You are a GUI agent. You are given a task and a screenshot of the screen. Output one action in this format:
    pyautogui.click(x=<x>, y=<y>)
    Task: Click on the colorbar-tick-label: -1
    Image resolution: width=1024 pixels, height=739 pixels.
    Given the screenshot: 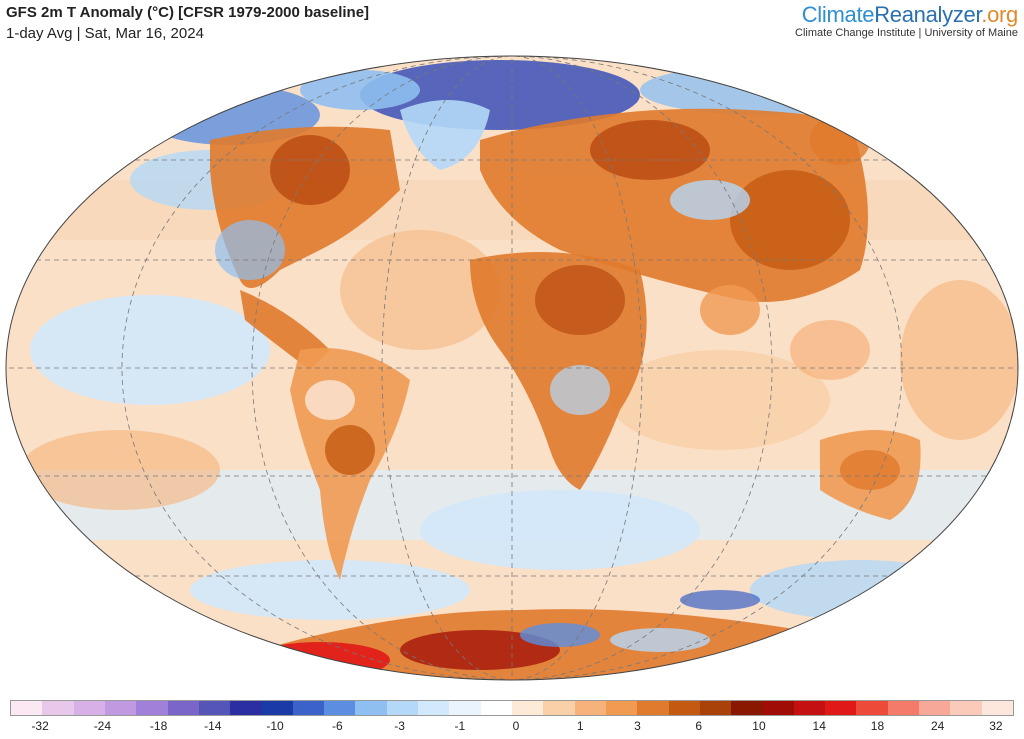 What is the action you would take?
    pyautogui.click(x=460, y=726)
    